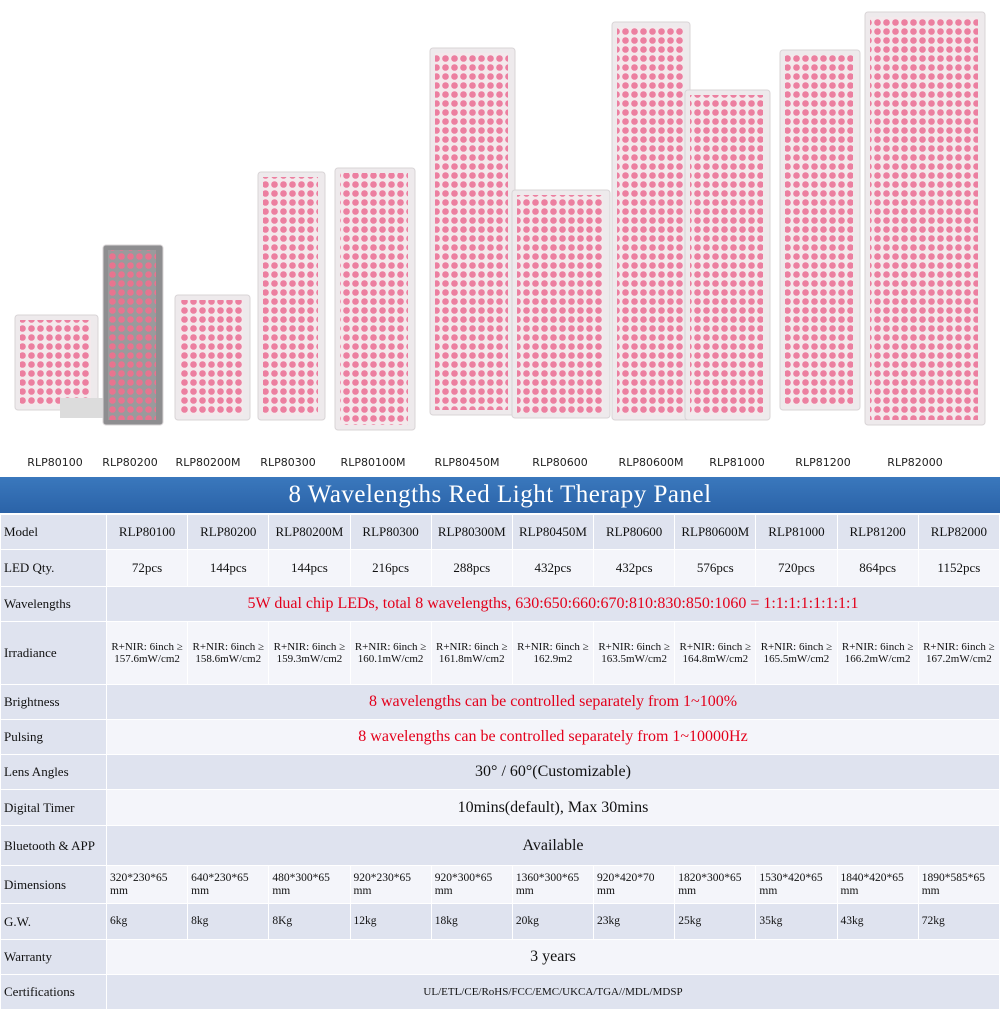 The height and width of the screenshot is (1010, 1000). Describe the element at coordinates (553, 884) in the screenshot. I see `table-cell: 1360*300*65 mm` at that location.